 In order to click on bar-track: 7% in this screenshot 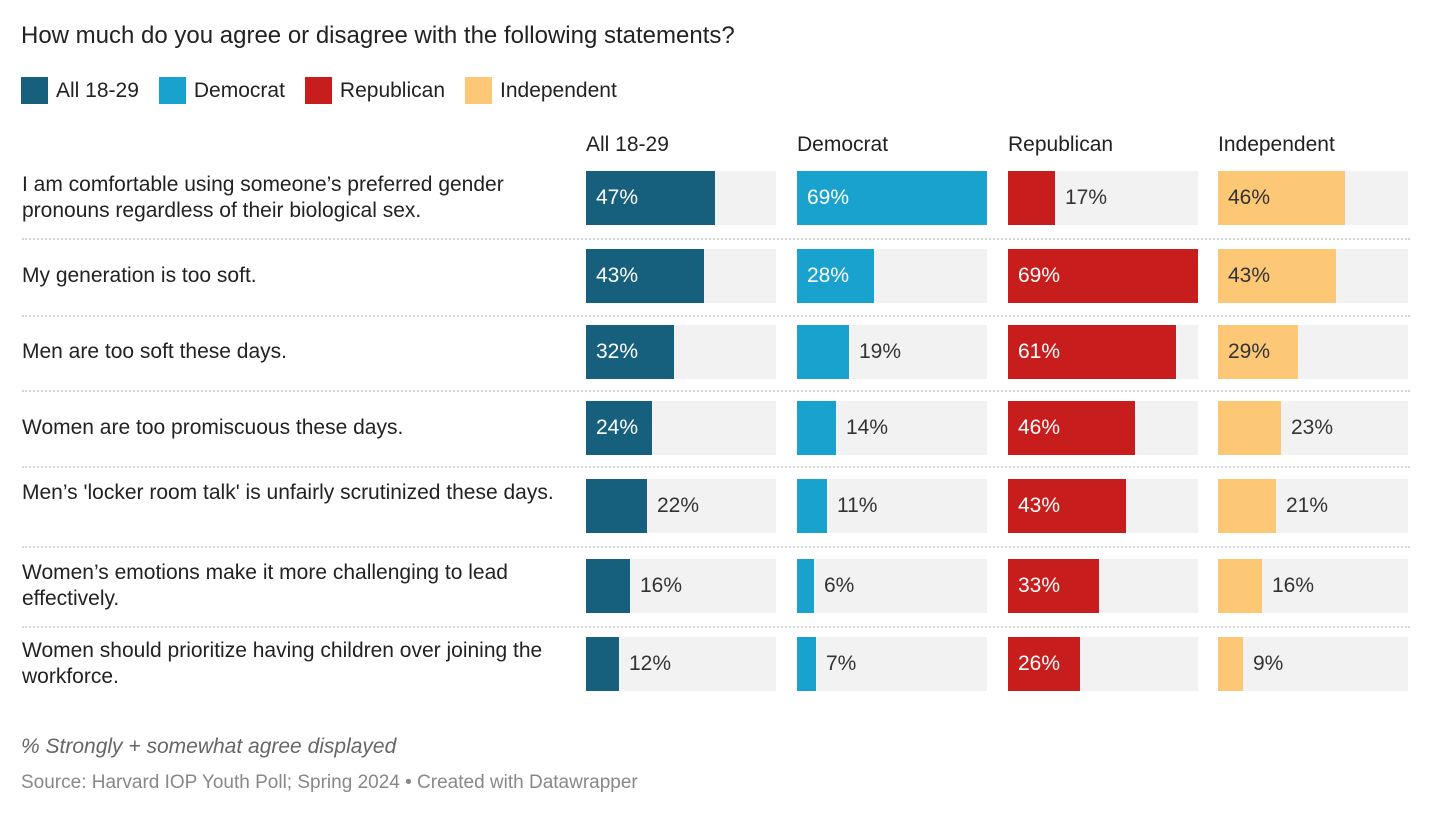, I will do `click(892, 664)`.